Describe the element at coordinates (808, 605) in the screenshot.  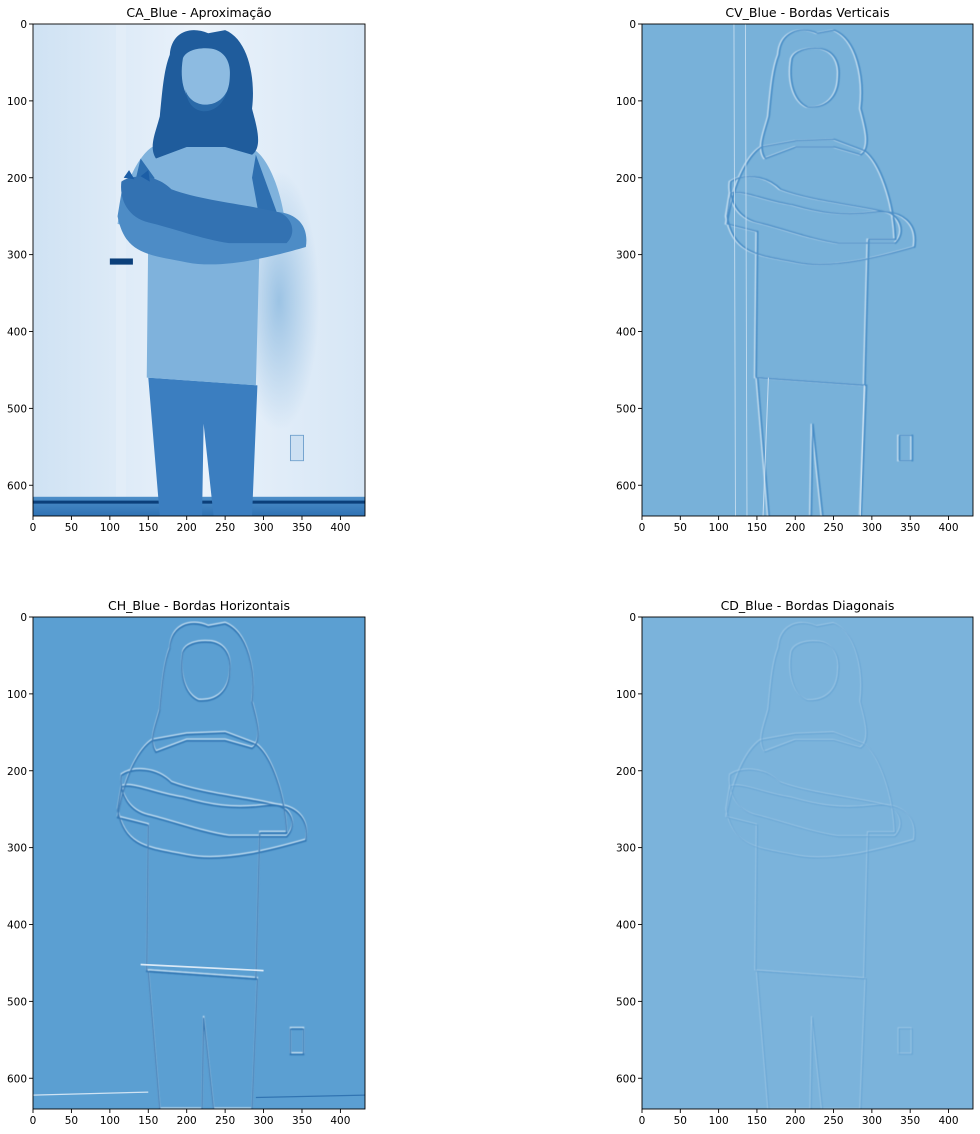
I see `axes-title: CD_Blue - Bordas Diagonais` at that location.